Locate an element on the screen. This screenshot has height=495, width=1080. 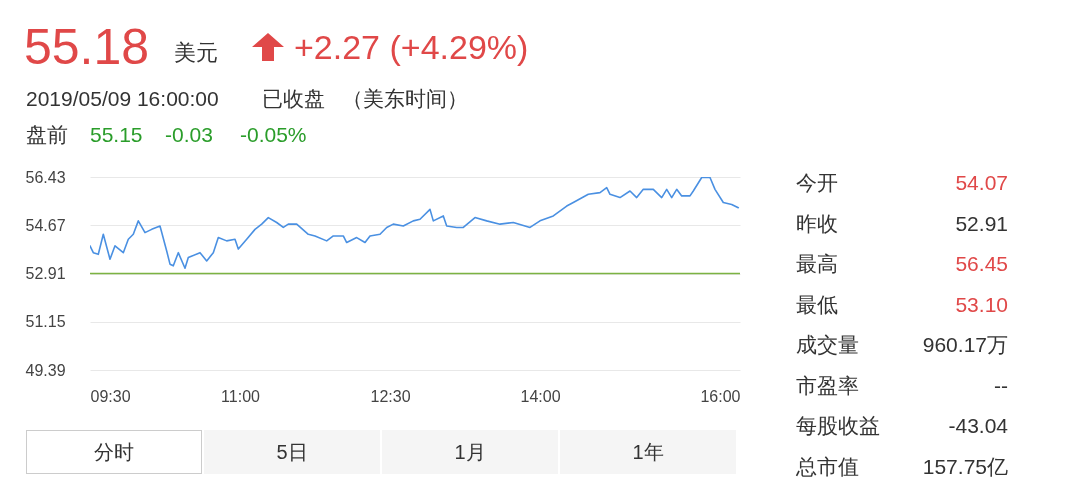
text: -0.05% is located at coordinates (273, 134).